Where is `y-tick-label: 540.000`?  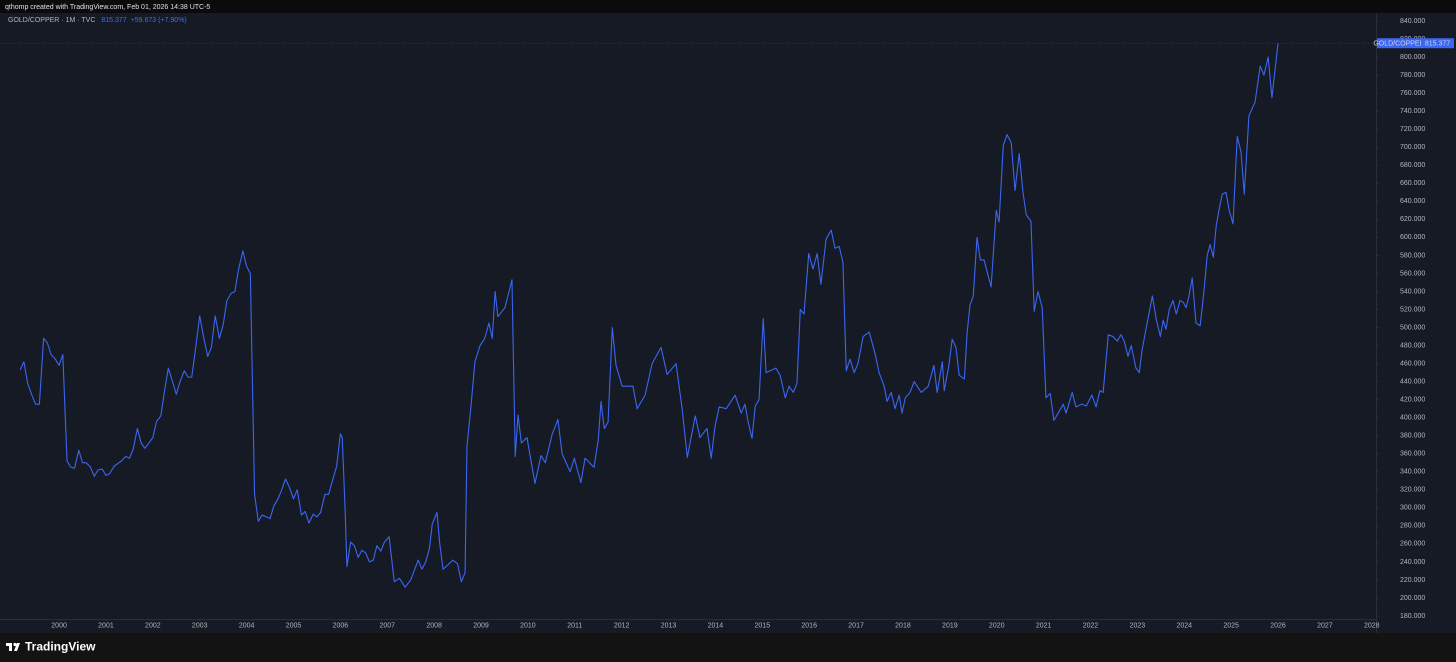 y-tick-label: 540.000 is located at coordinates (1412, 291).